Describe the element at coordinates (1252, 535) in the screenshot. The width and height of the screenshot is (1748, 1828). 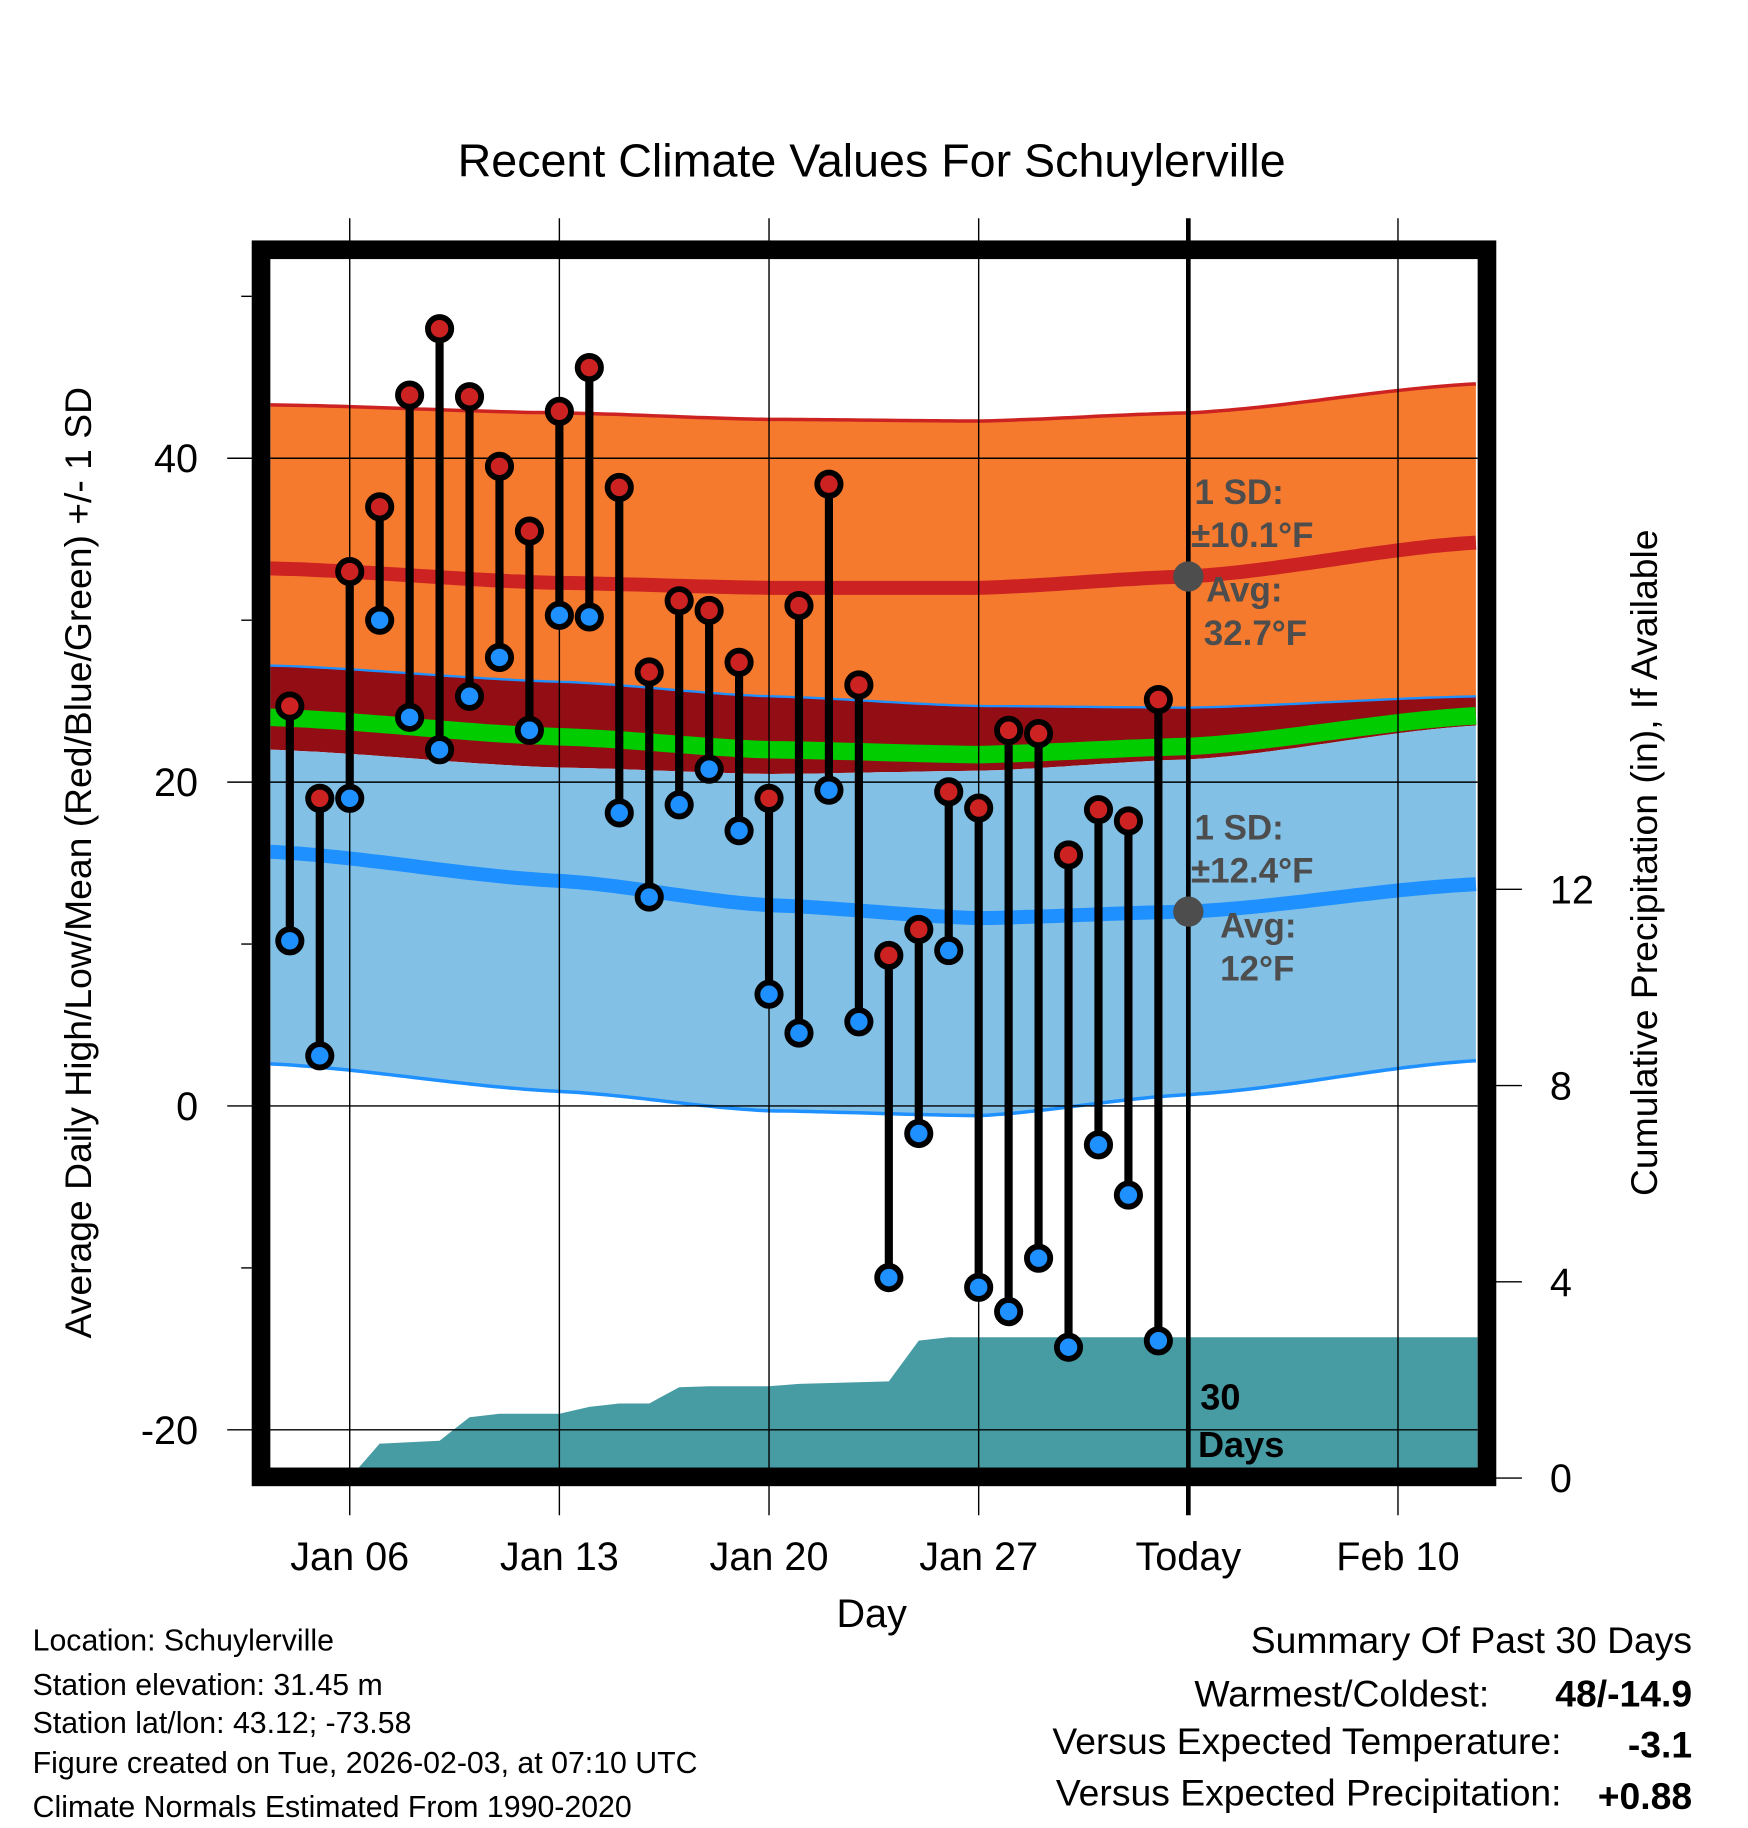
I see `high-sd-value: ±10.1°F` at that location.